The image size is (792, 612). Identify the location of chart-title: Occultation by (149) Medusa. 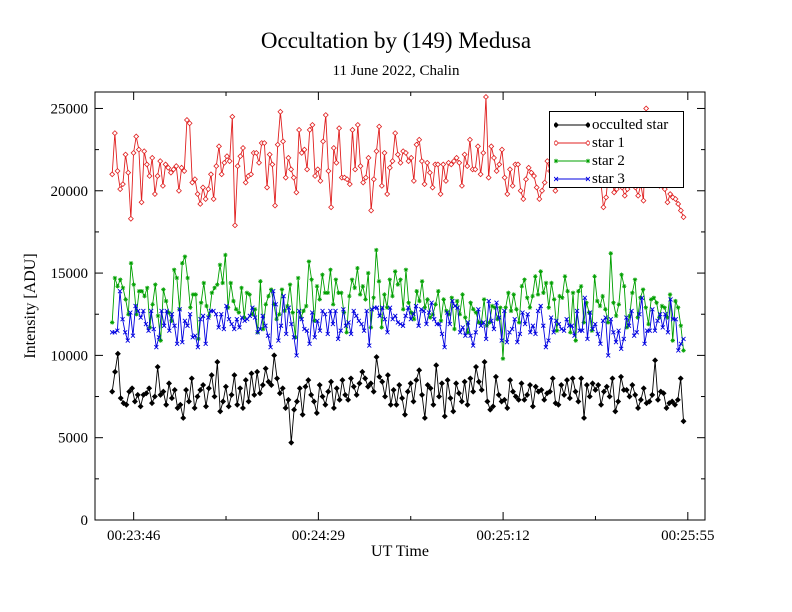
(396, 40).